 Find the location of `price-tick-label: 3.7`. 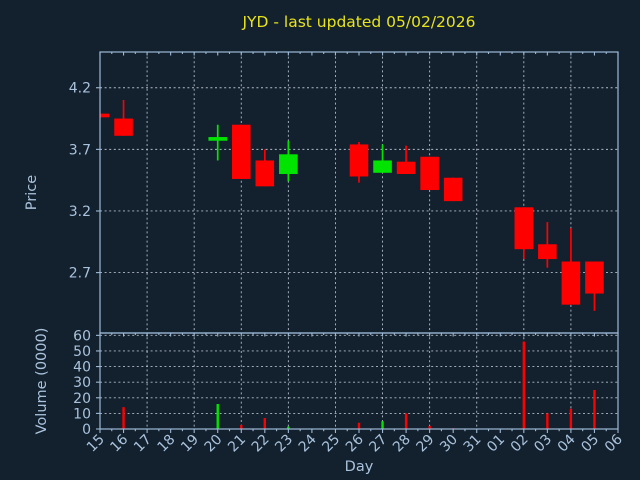

price-tick-label: 3.7 is located at coordinates (80, 150).